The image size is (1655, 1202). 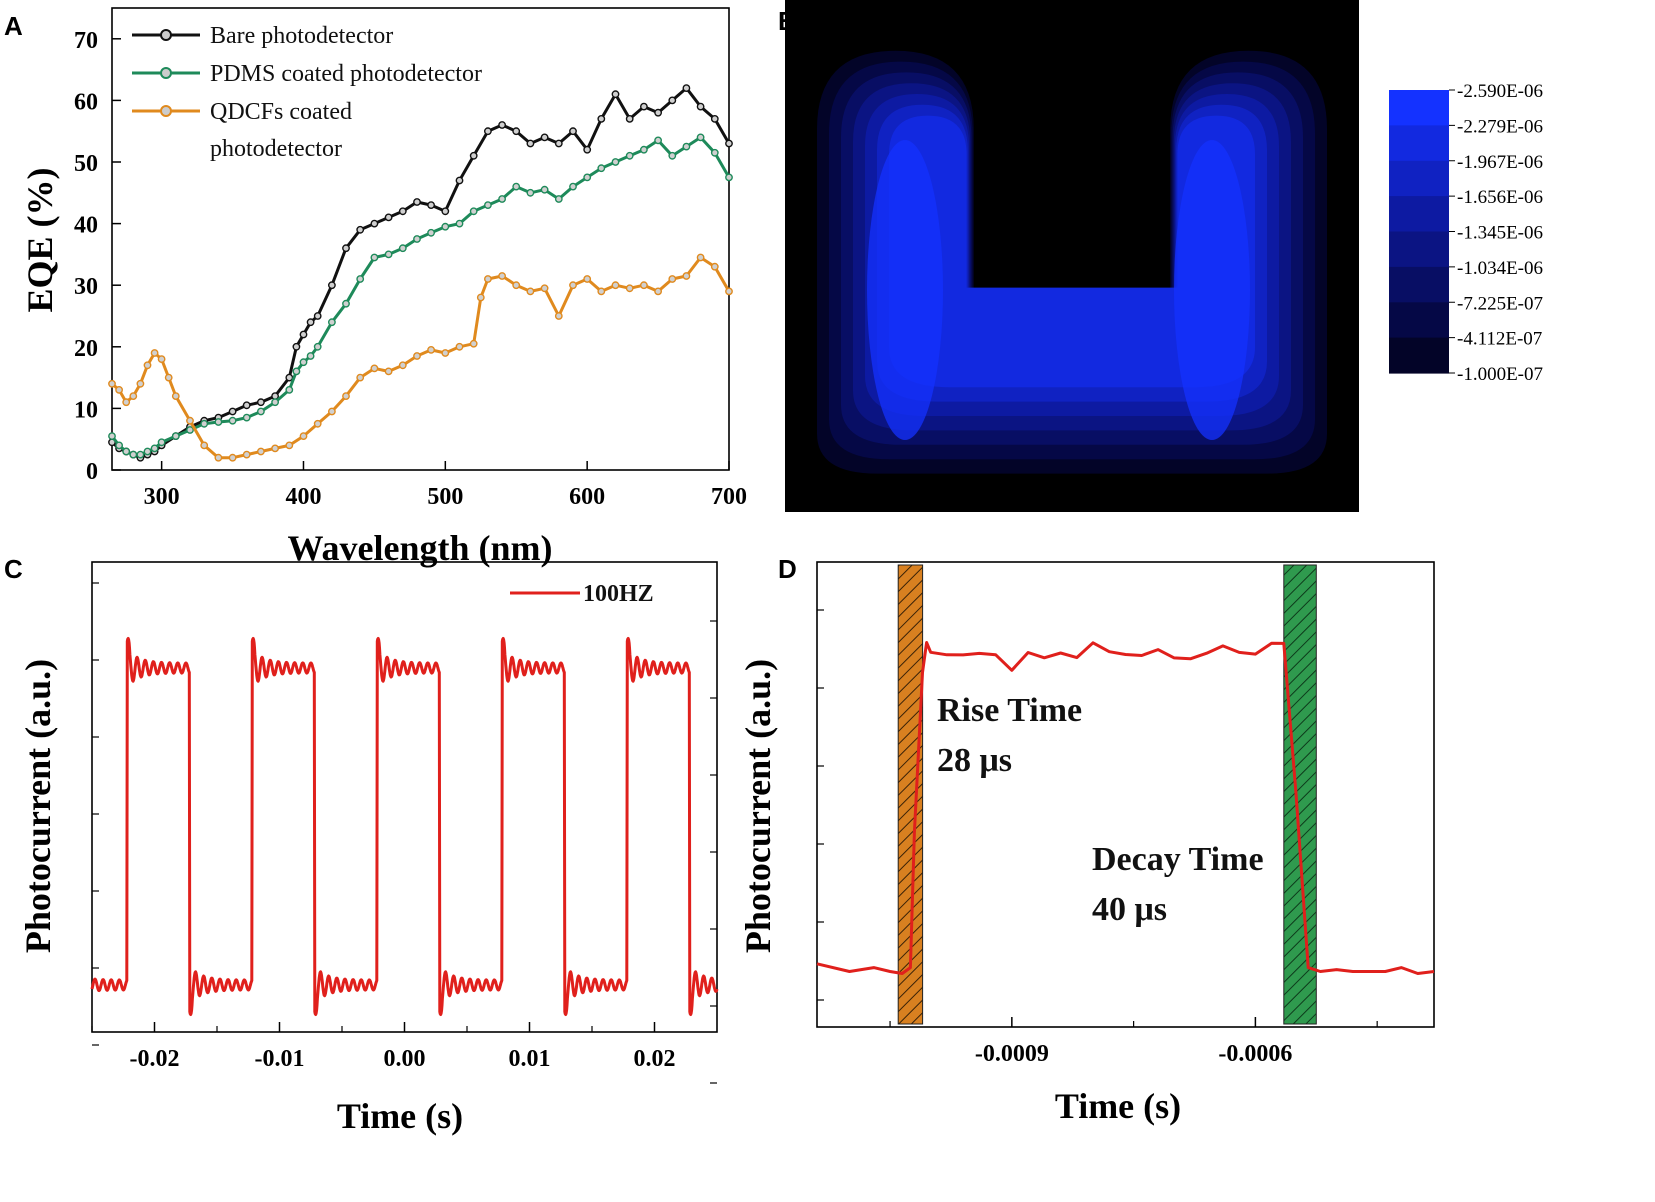 What do you see at coordinates (166, 73) in the screenshot?
I see `legend-marker-pdms` at bounding box center [166, 73].